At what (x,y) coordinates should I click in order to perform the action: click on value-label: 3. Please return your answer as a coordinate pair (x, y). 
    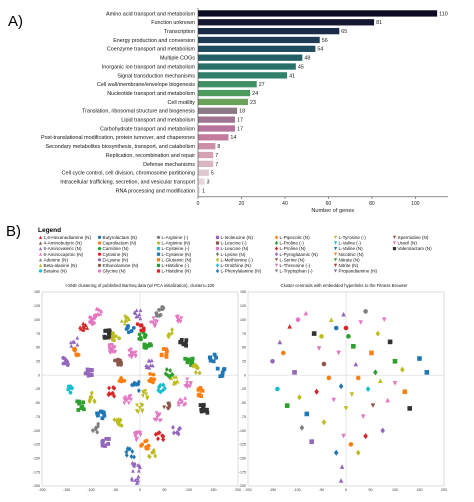
    Looking at the image, I should click on (208, 182).